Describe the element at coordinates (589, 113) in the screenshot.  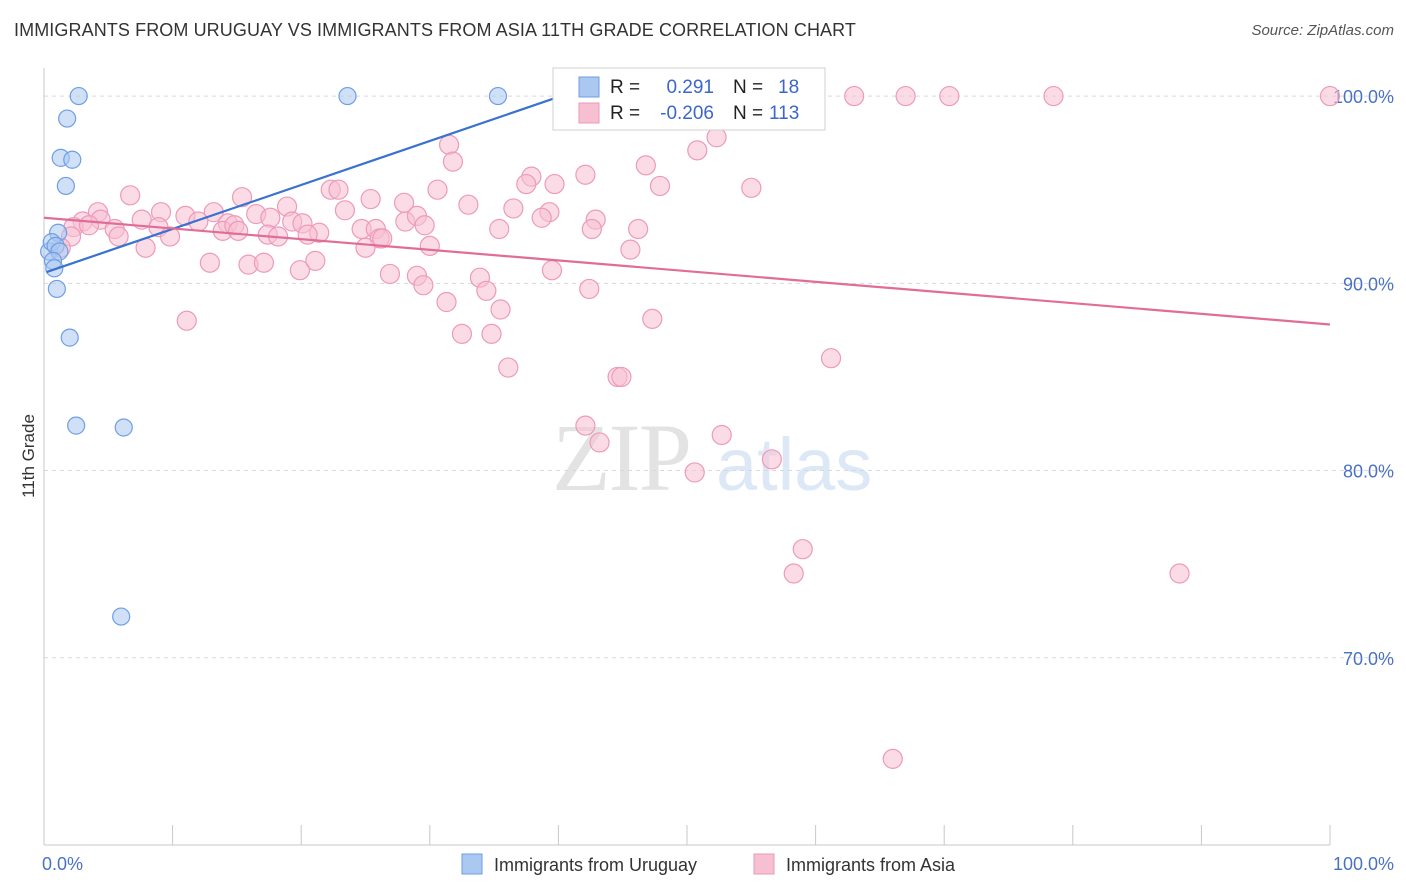
I see `stats-swatch-asia` at that location.